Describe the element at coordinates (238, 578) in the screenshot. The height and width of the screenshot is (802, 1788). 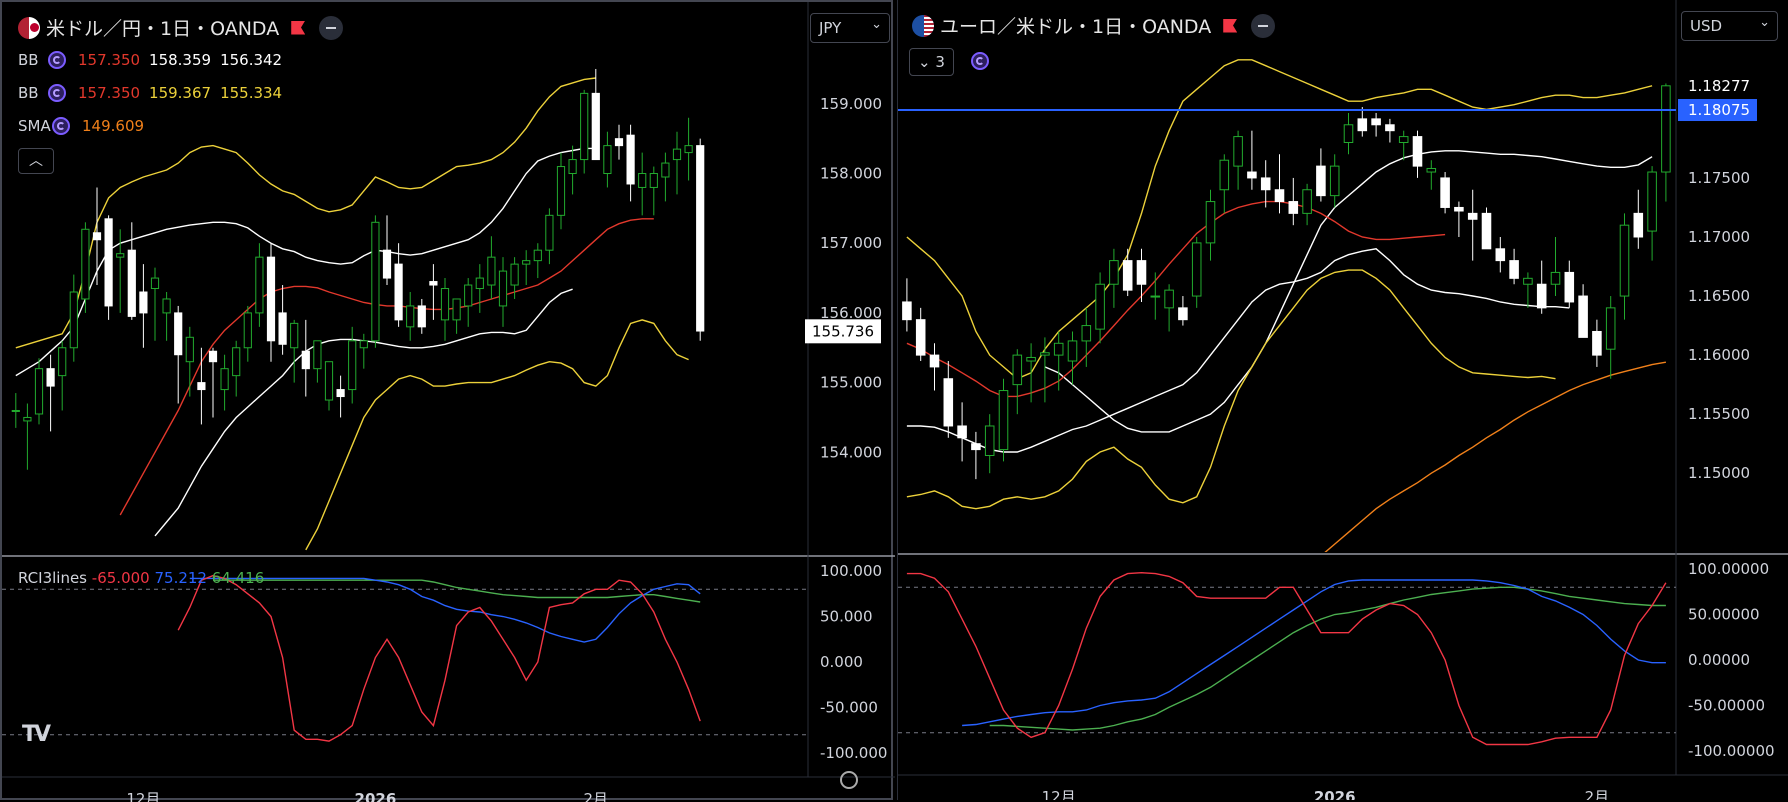
I see `rci-long: 64.416` at that location.